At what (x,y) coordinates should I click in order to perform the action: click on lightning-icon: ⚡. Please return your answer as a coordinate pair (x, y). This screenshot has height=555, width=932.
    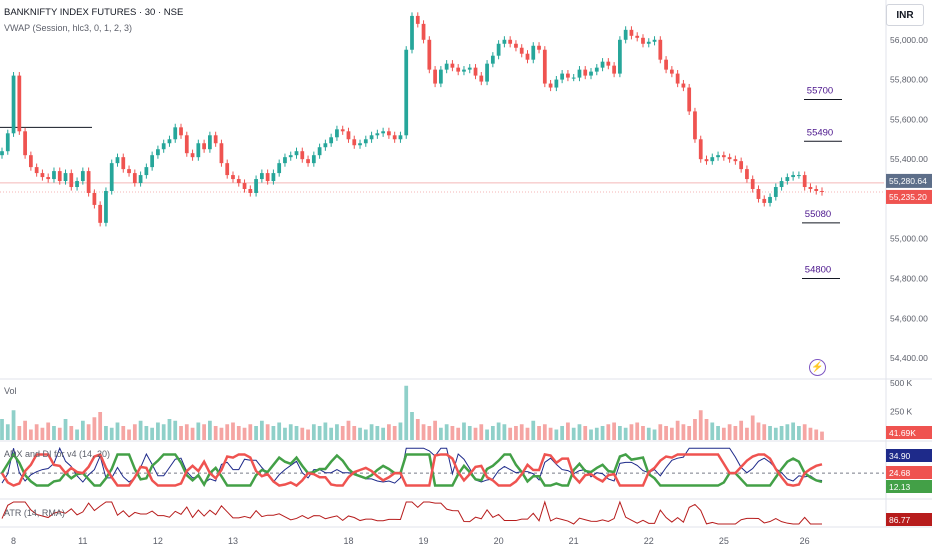
    Looking at the image, I should click on (817, 367).